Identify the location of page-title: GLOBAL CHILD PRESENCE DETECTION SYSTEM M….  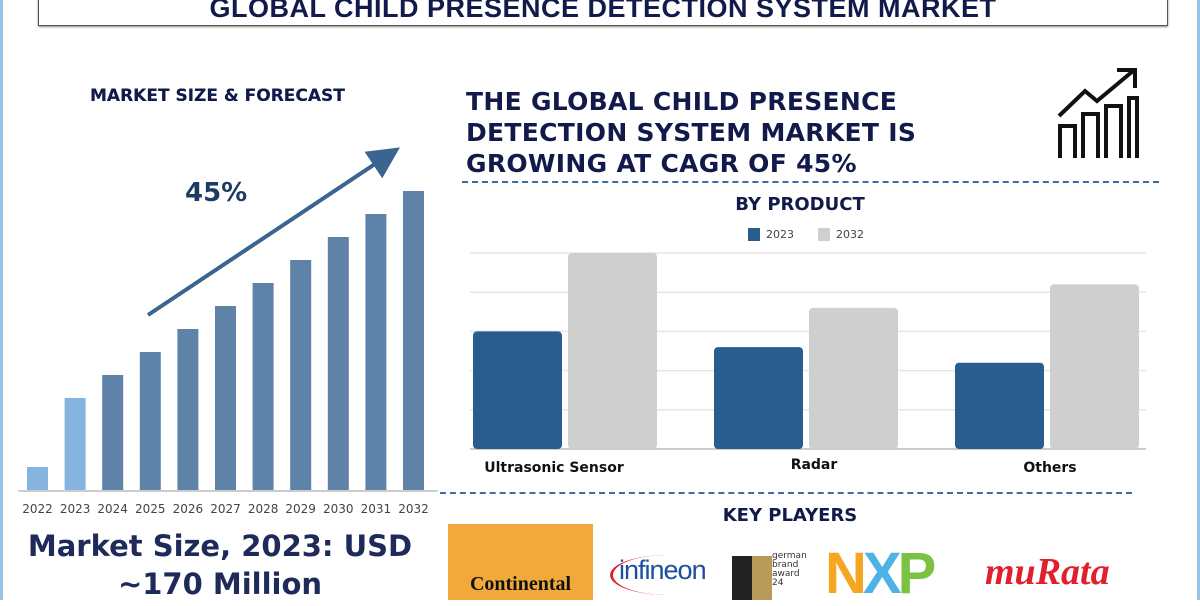
(603, 11).